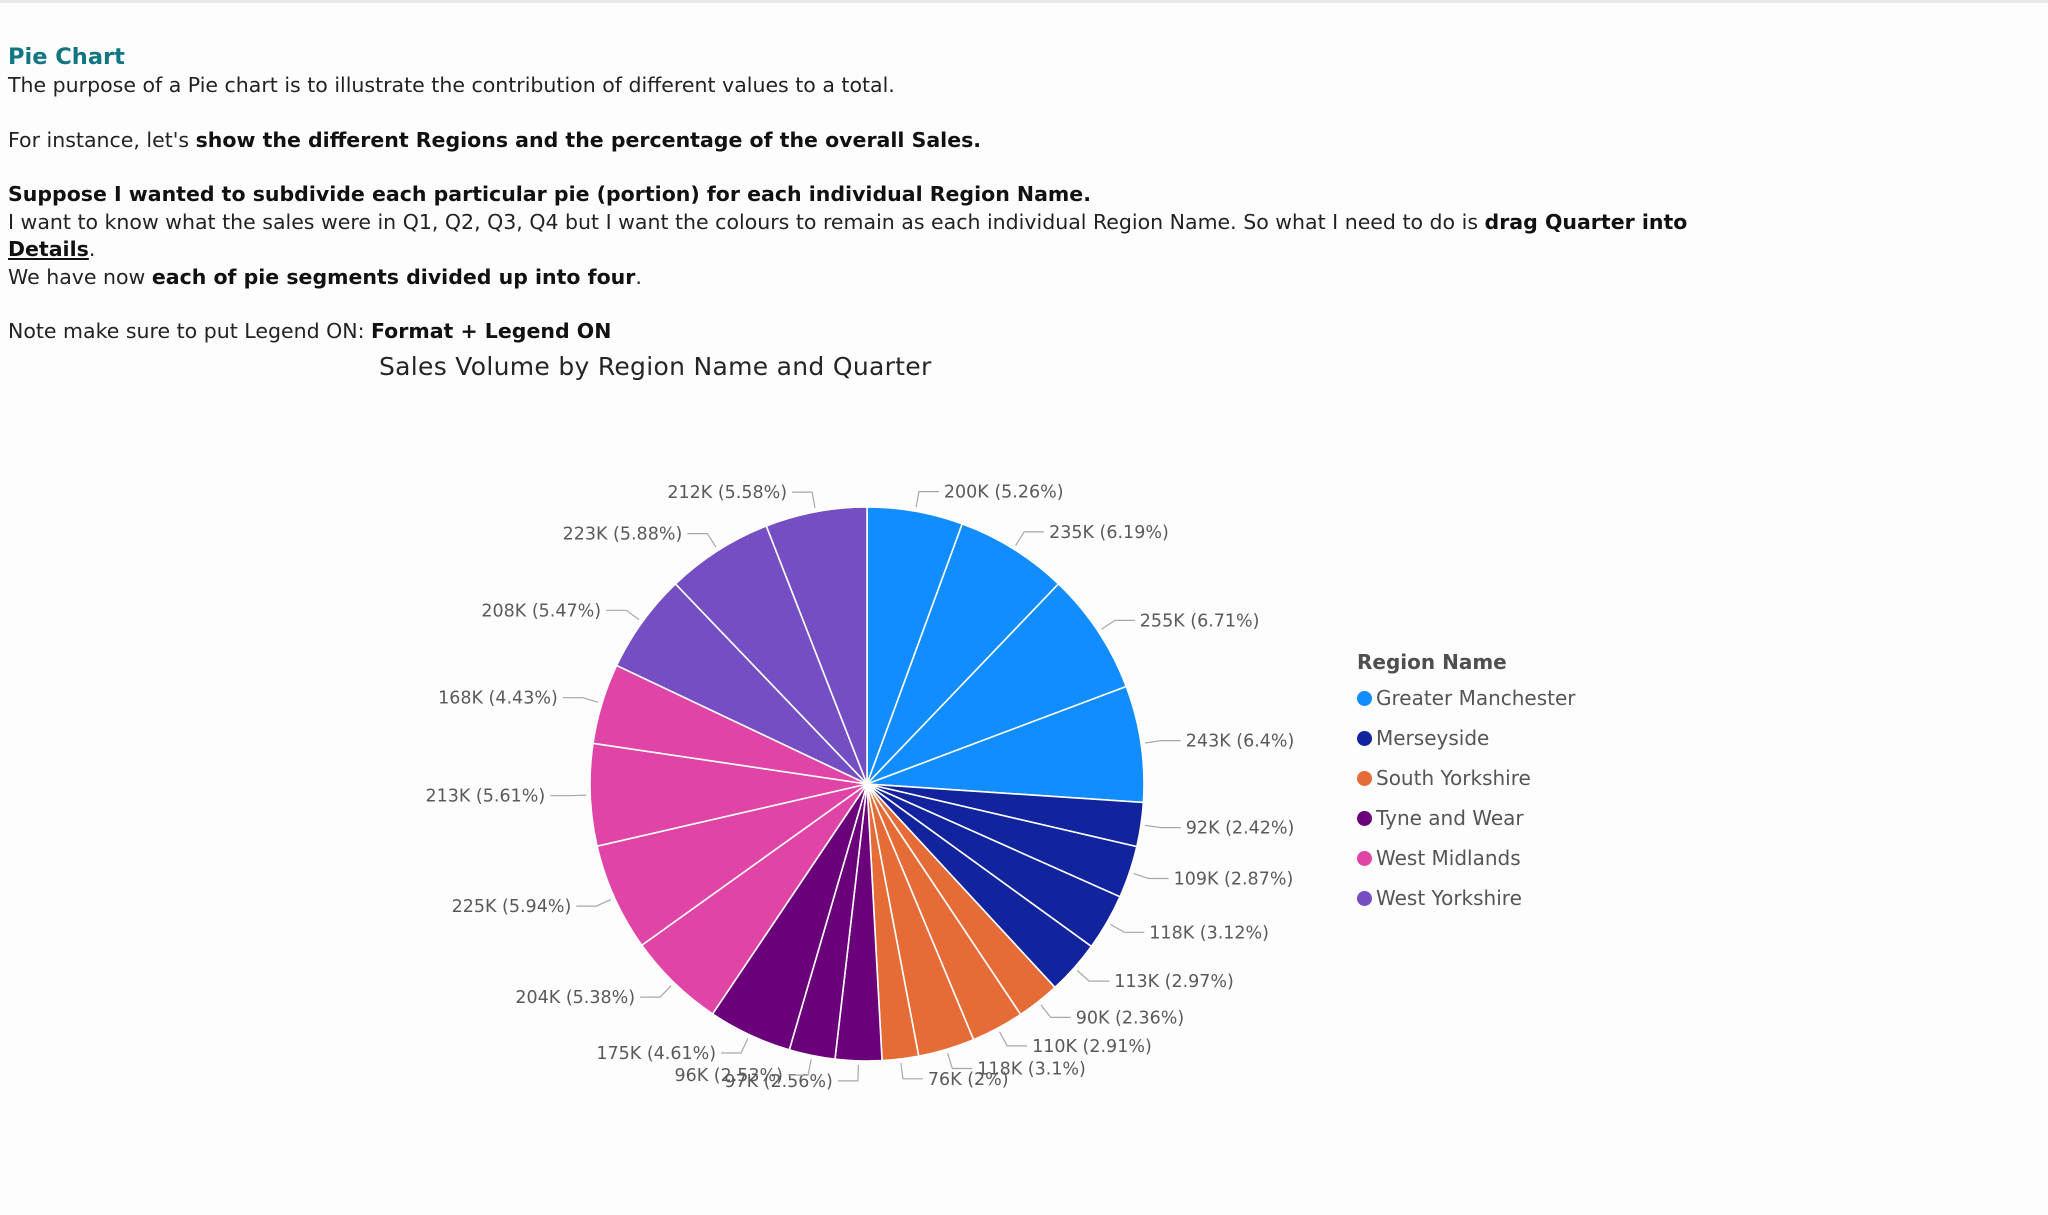  I want to click on data-label-19: 168K (4.43%), so click(498, 699).